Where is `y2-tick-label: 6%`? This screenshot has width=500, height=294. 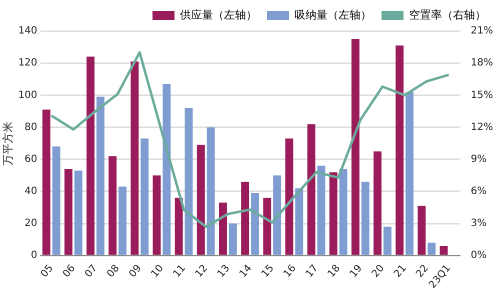 y2-tick-label: 6% is located at coordinates (478, 192).